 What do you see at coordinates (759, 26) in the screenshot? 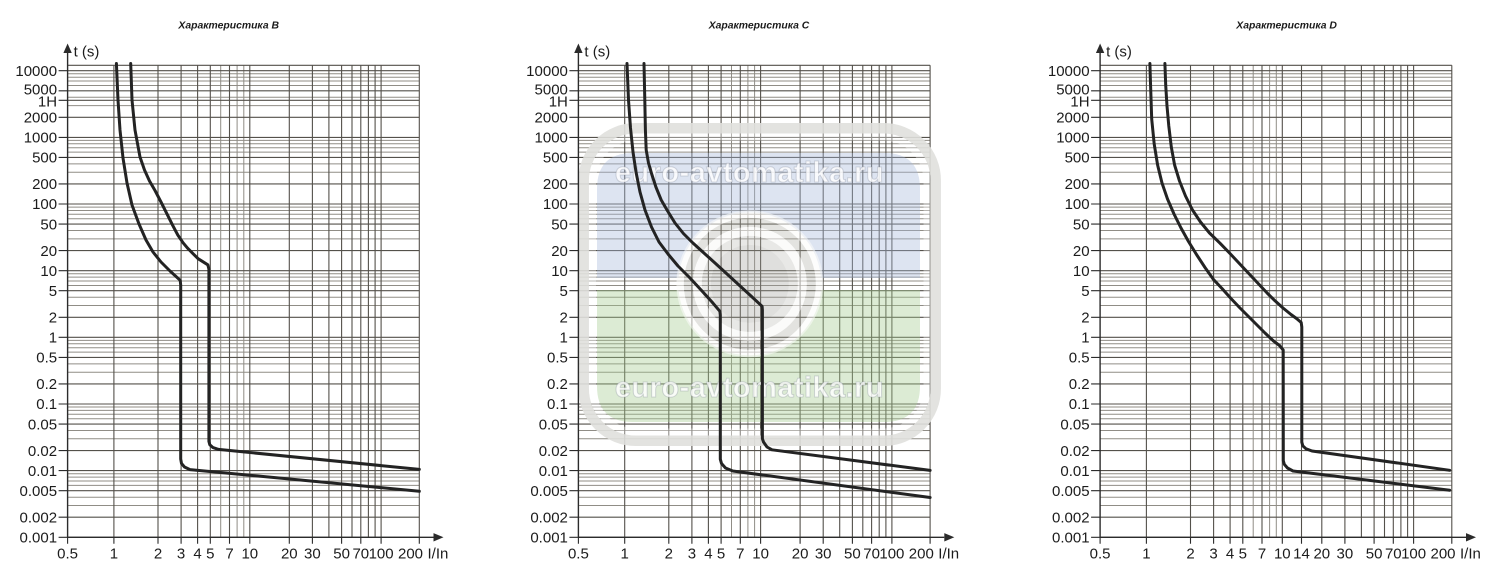
I see `svg-text: Характеристика C` at bounding box center [759, 26].